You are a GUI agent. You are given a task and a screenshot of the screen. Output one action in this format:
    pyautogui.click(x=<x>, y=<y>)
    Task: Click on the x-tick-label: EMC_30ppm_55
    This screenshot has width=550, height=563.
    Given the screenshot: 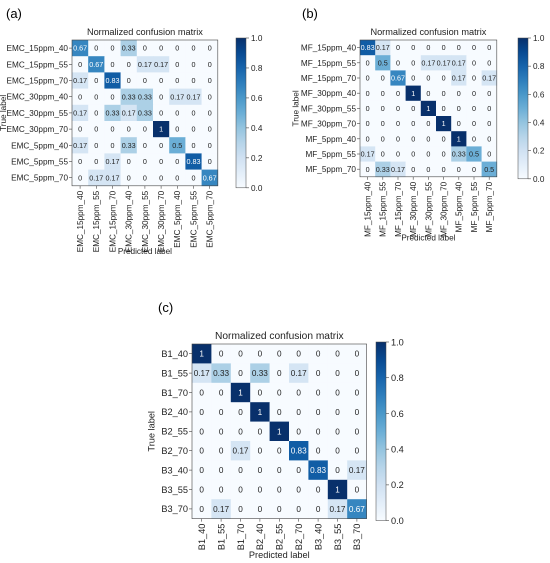 What is the action you would take?
    pyautogui.click(x=145, y=221)
    